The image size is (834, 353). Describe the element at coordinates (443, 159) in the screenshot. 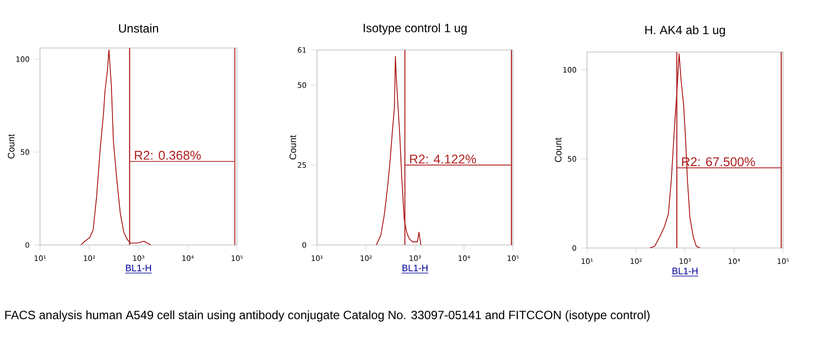

I see `annotation: R2: 4.122%` at that location.